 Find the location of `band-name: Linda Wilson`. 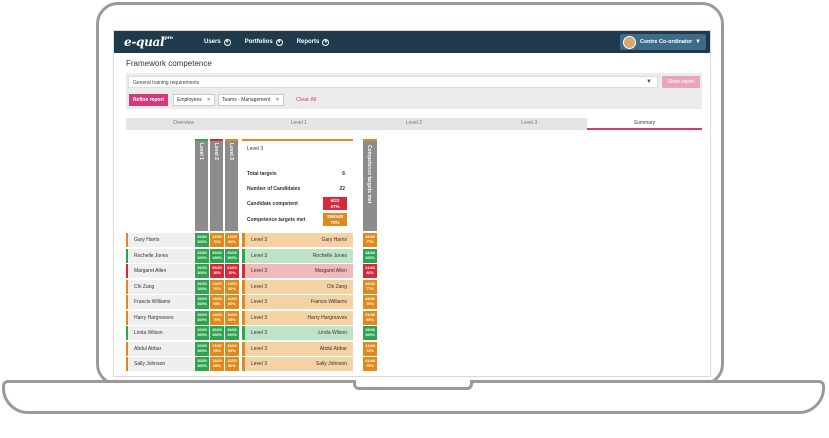

band-name: Linda Wilson is located at coordinates (332, 333).